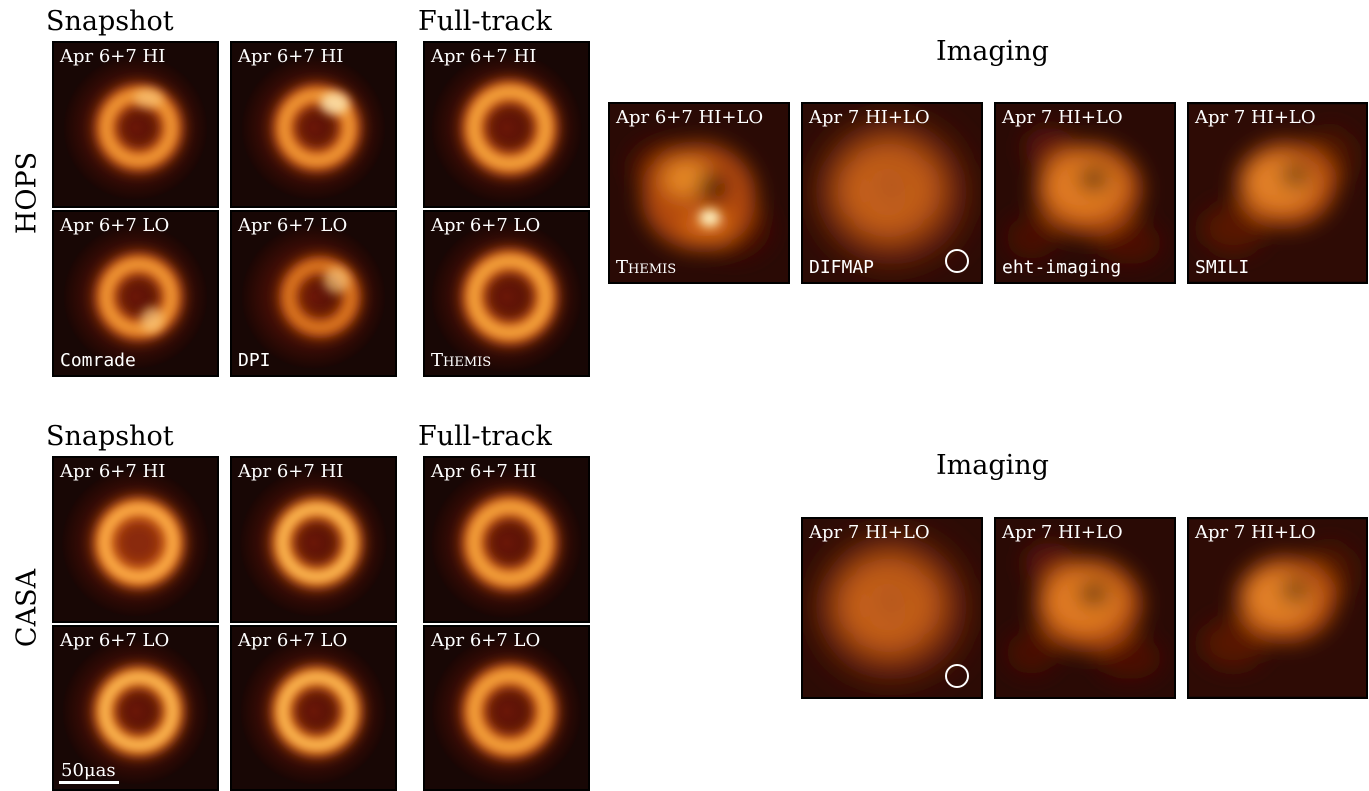 The height and width of the screenshot is (791, 1369). I want to click on method-label: eht-imaging, so click(1062, 267).